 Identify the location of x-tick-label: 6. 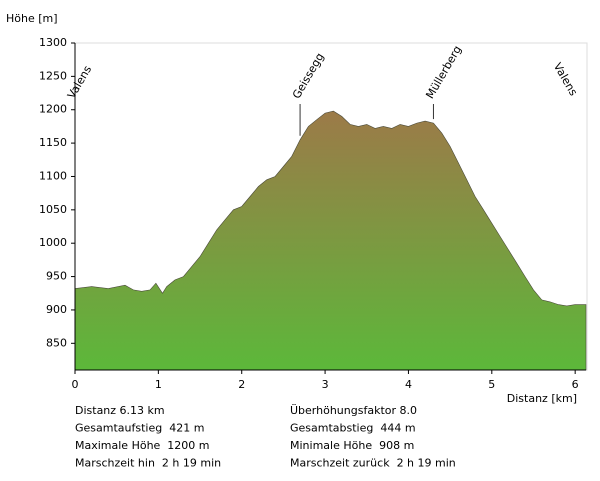
(575, 384).